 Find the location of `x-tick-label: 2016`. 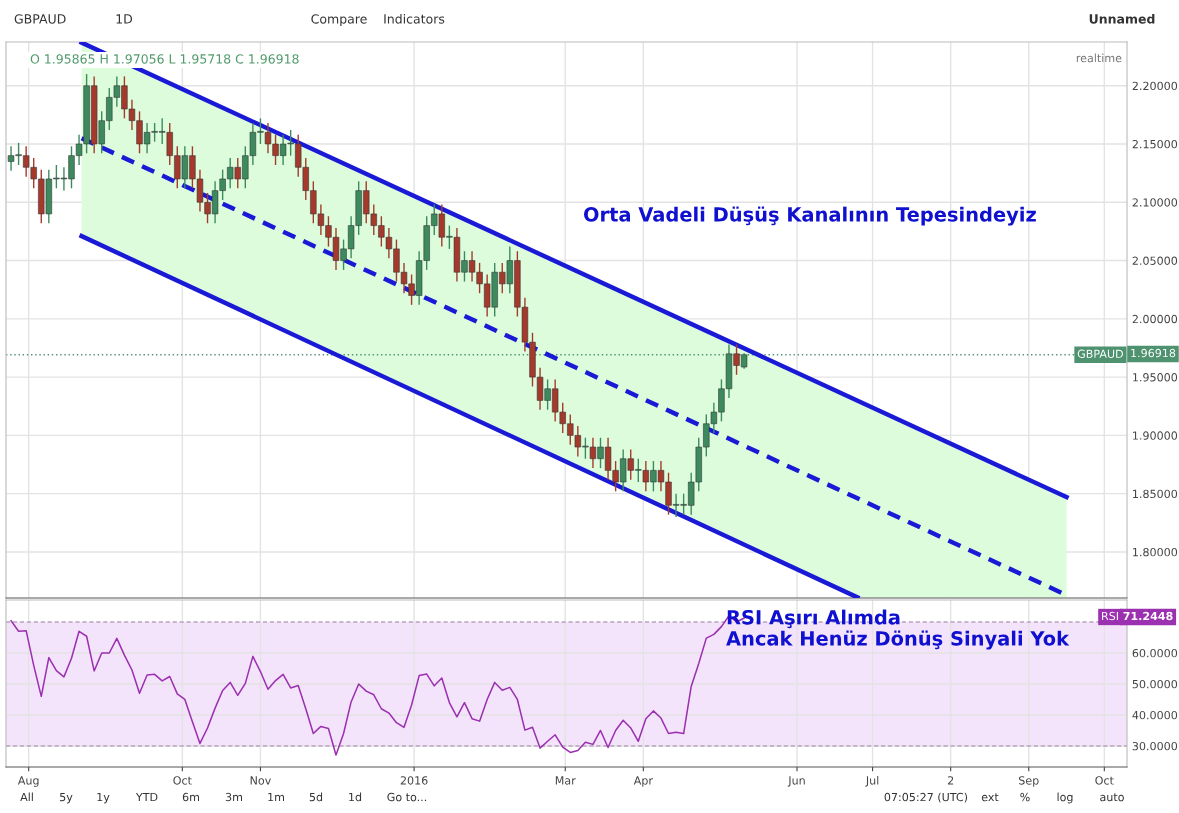

x-tick-label: 2016 is located at coordinates (414, 780).